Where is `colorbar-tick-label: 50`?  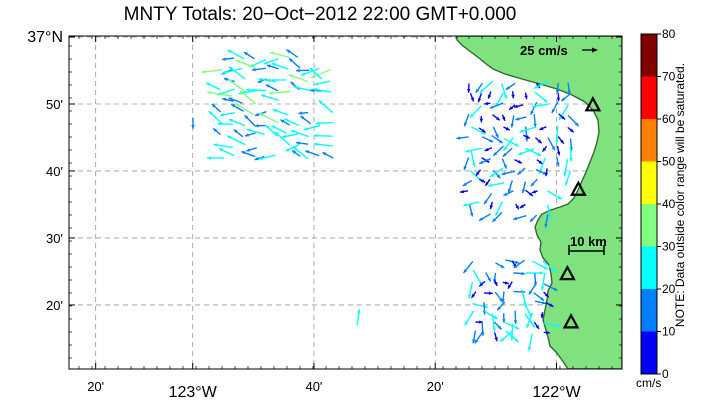
colorbar-tick-label: 50 is located at coordinates (669, 162).